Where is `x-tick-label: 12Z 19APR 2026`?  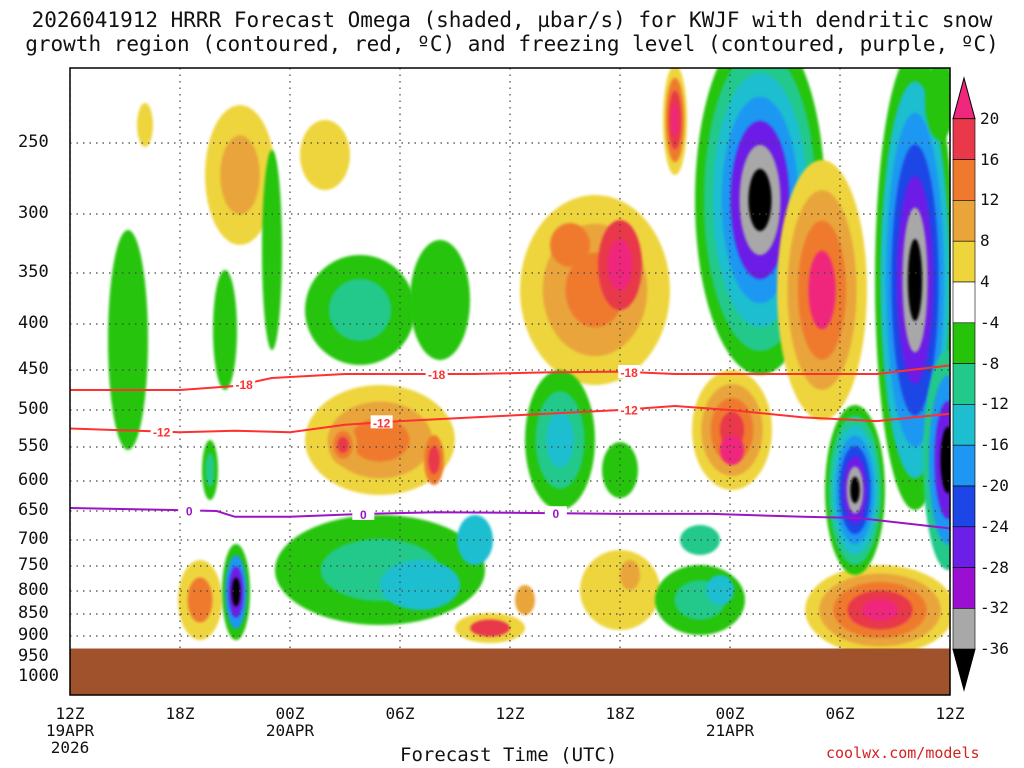
x-tick-label: 12Z 19APR 2026 is located at coordinates (70, 730).